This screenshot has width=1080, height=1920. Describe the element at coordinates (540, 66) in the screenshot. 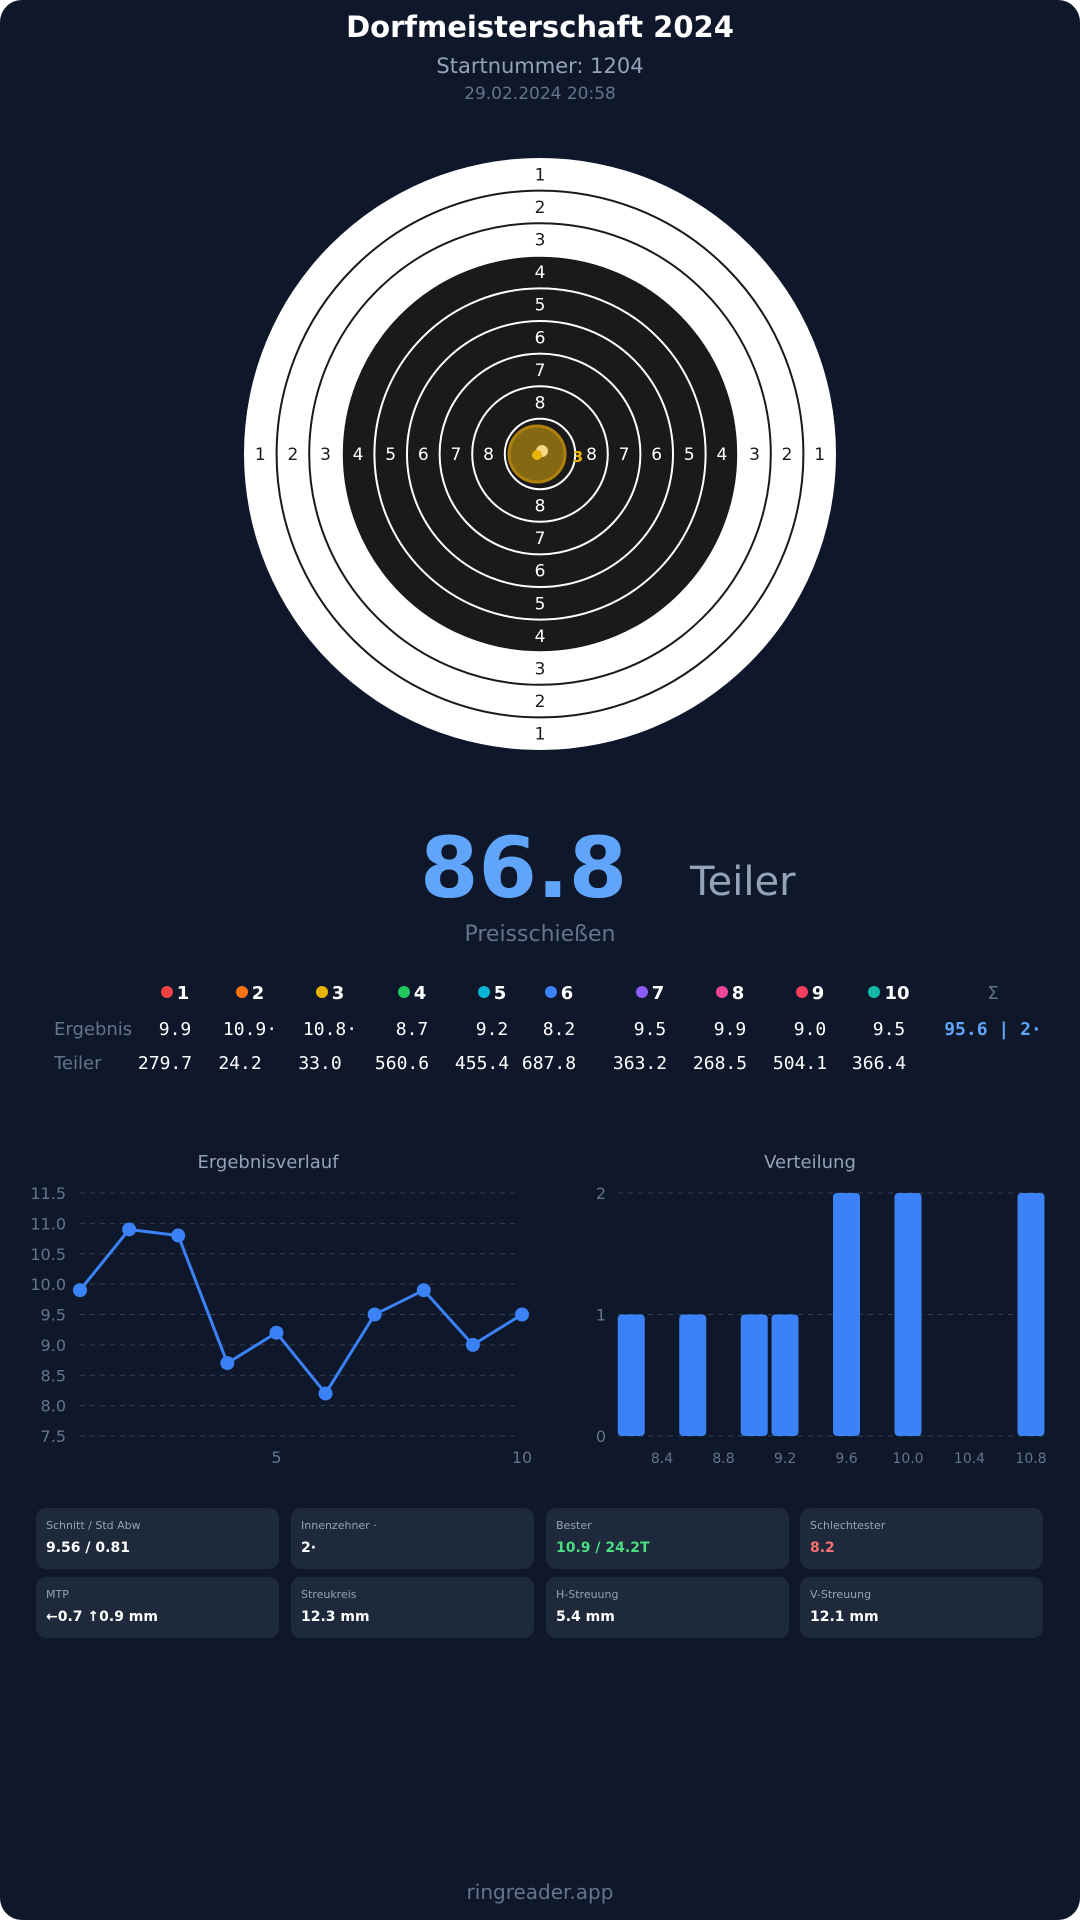

I see `start-number: Startnummer: 1204` at that location.